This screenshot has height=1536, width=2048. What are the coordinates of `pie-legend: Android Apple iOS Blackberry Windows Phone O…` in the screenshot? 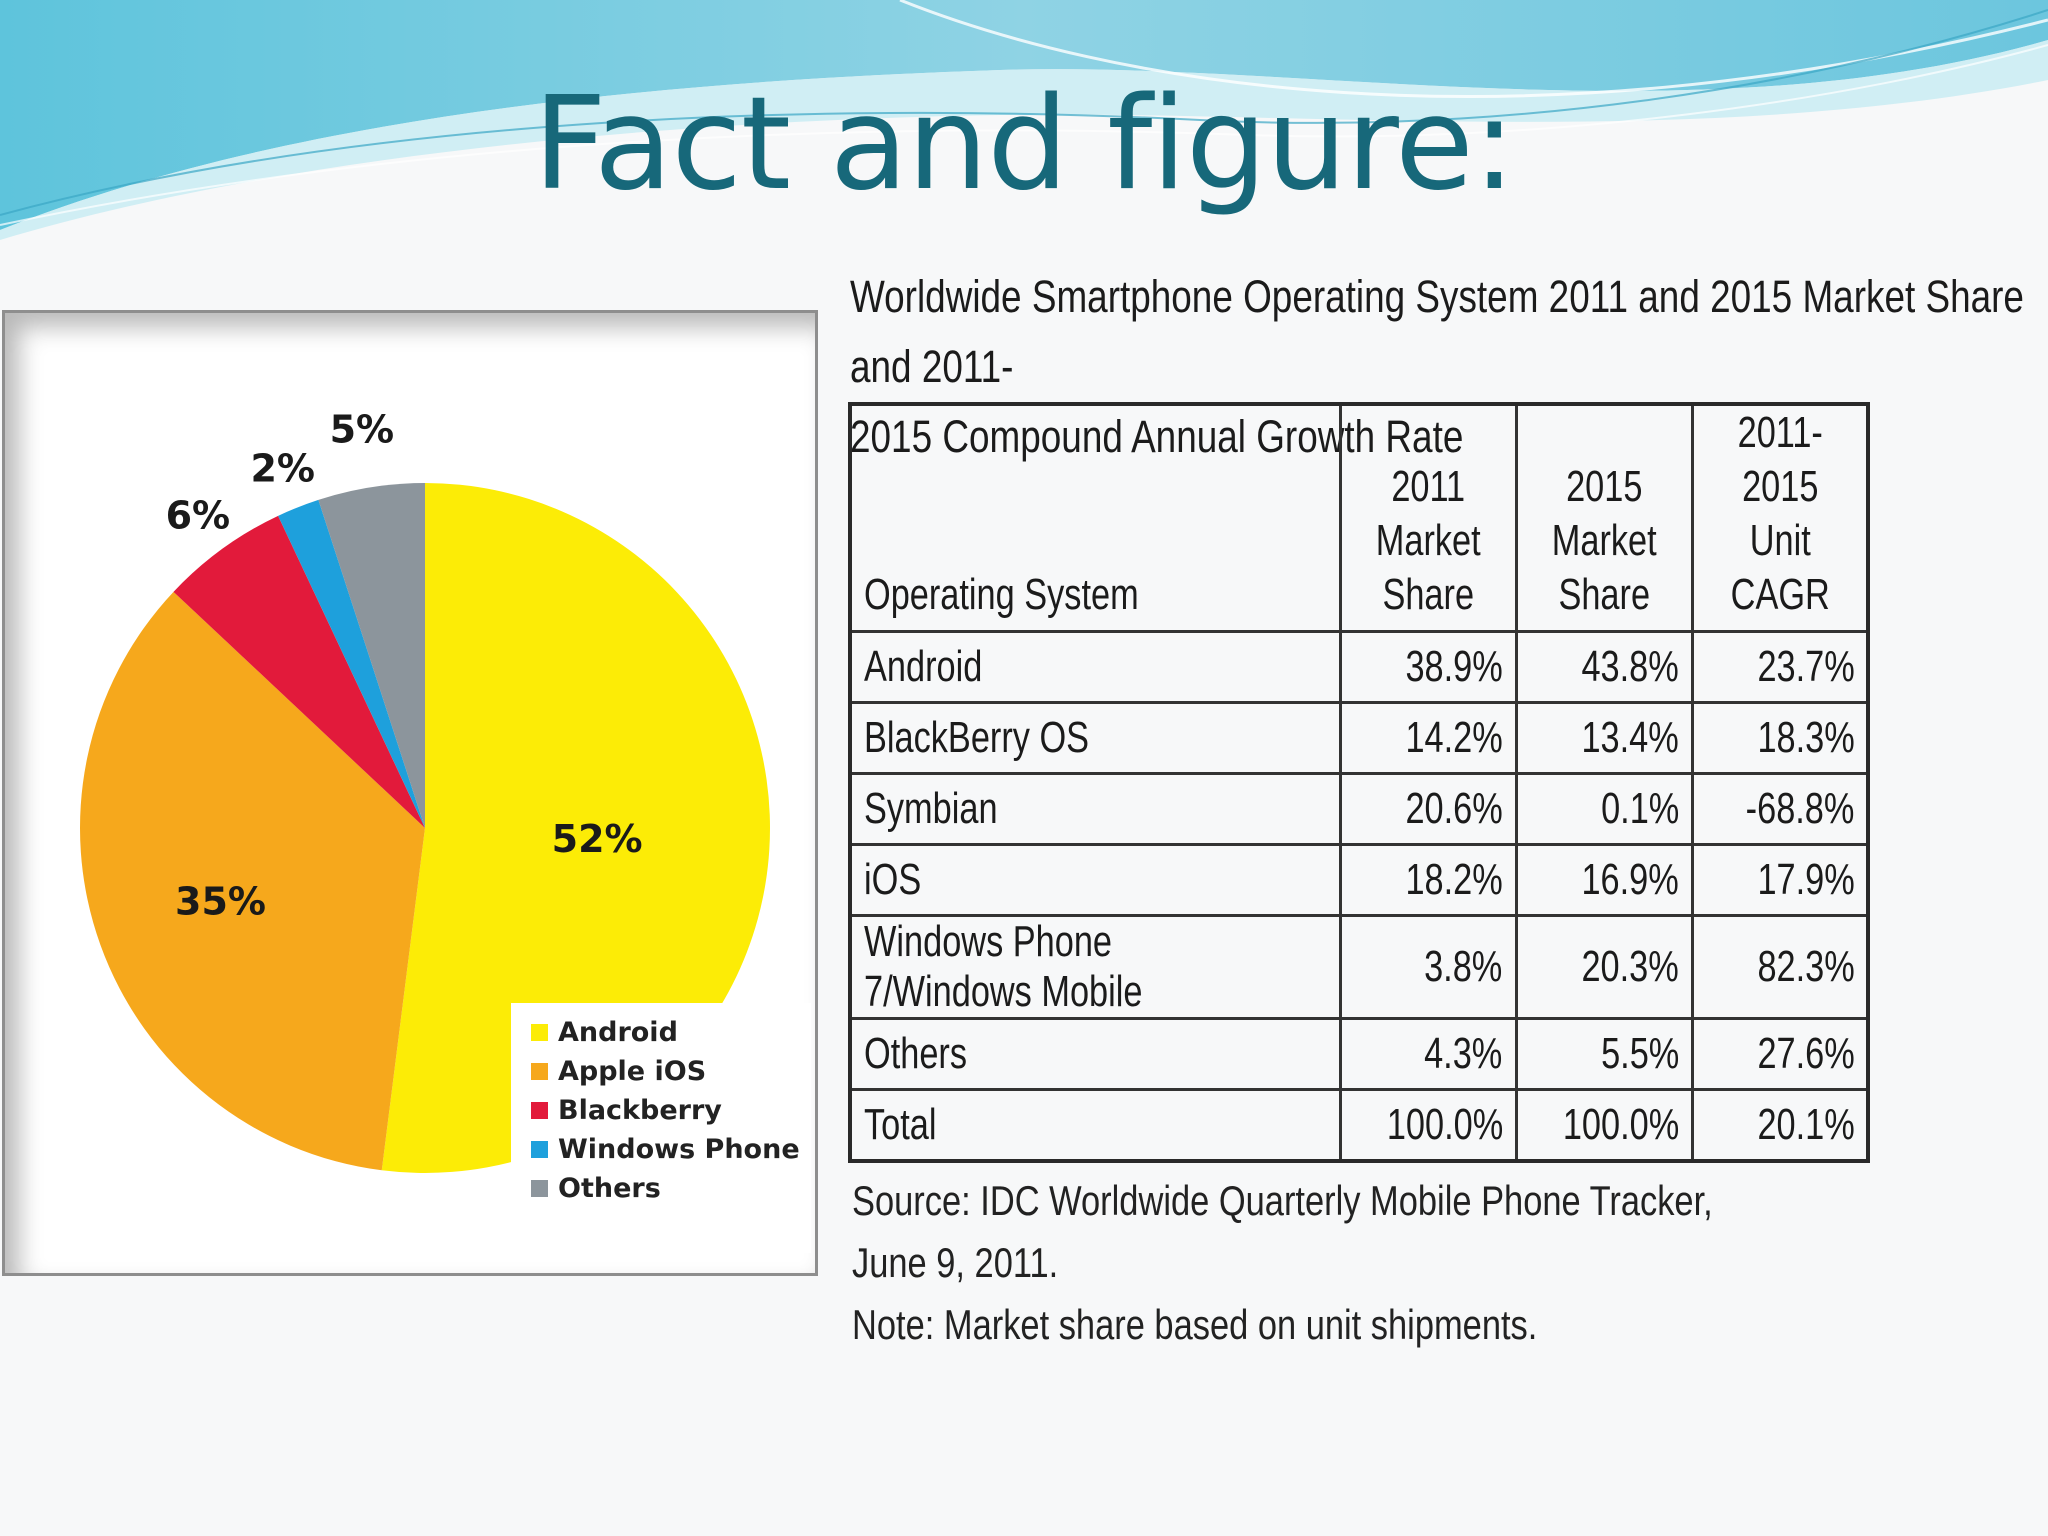 It's located at (661, 1128).